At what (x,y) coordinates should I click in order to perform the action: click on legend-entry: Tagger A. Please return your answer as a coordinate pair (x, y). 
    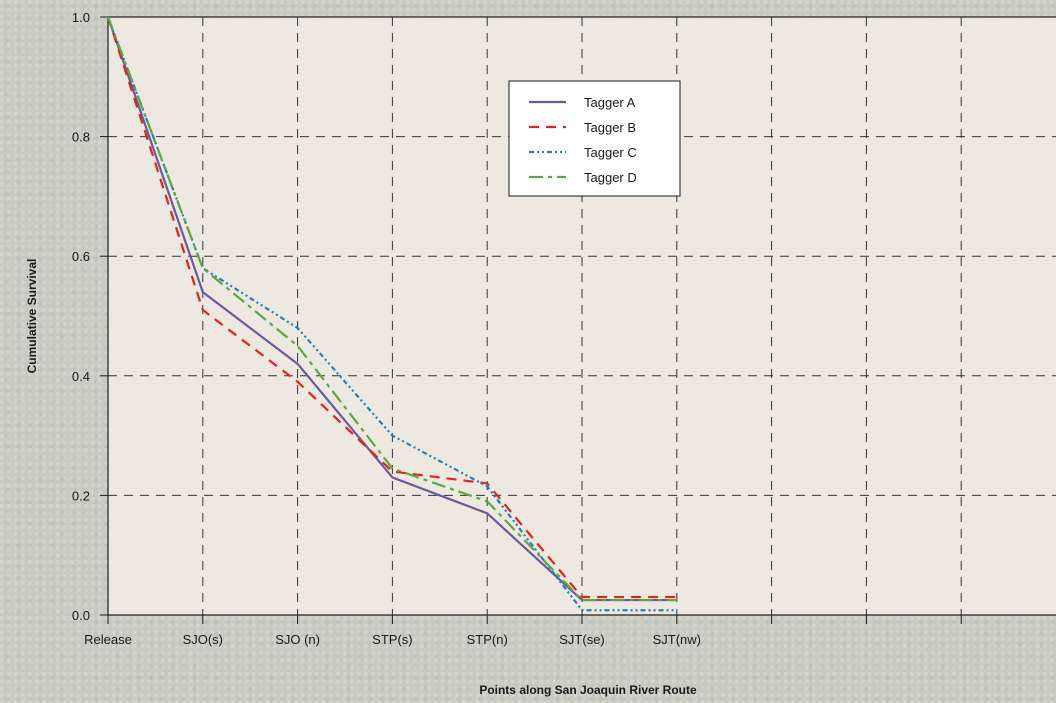
    Looking at the image, I should click on (610, 102).